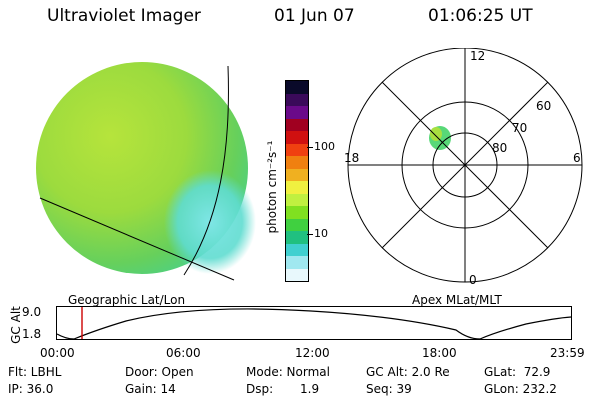 Image resolution: width=600 pixels, height=400 pixels. Describe the element at coordinates (389, 389) in the screenshot. I see `seq-readout: Seq: 39` at that location.